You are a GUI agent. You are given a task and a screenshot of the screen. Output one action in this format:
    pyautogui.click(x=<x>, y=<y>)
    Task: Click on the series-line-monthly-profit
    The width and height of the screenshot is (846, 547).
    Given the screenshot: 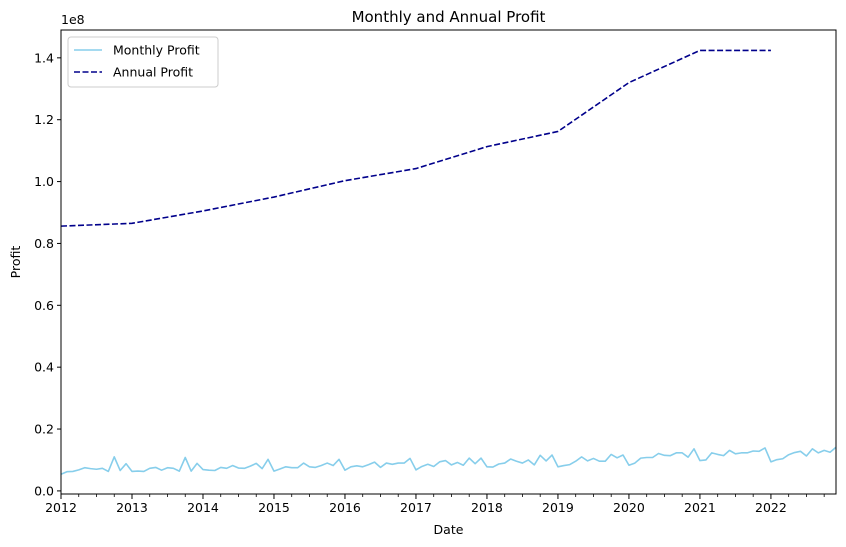 What is the action you would take?
    pyautogui.click(x=448, y=460)
    